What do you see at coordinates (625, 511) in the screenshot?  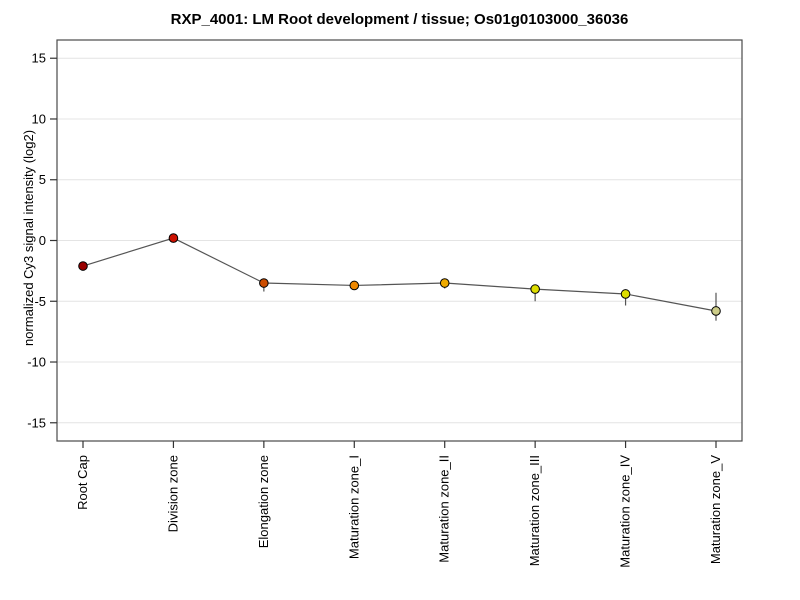 I see `x-tick-label: Maturation zone_IV` at bounding box center [625, 511].